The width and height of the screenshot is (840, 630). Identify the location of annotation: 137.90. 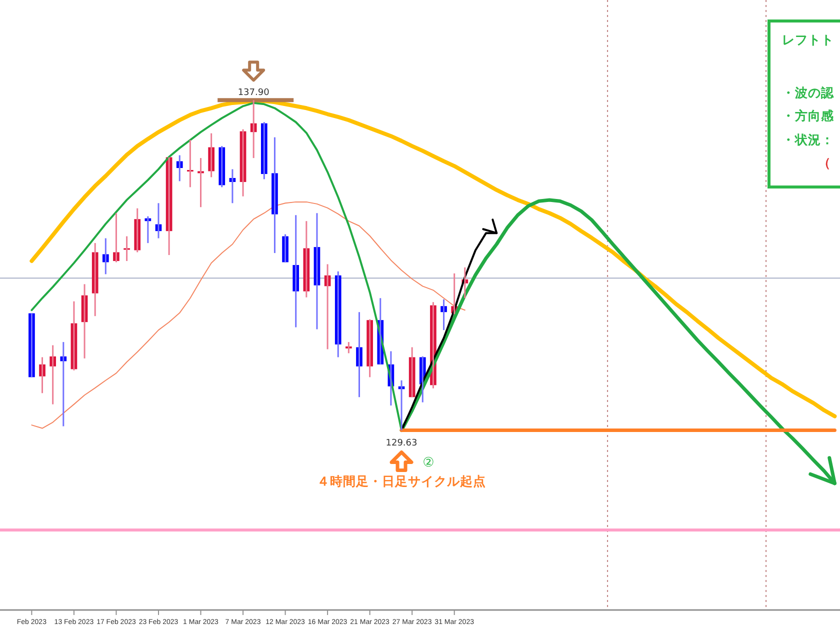
(254, 93).